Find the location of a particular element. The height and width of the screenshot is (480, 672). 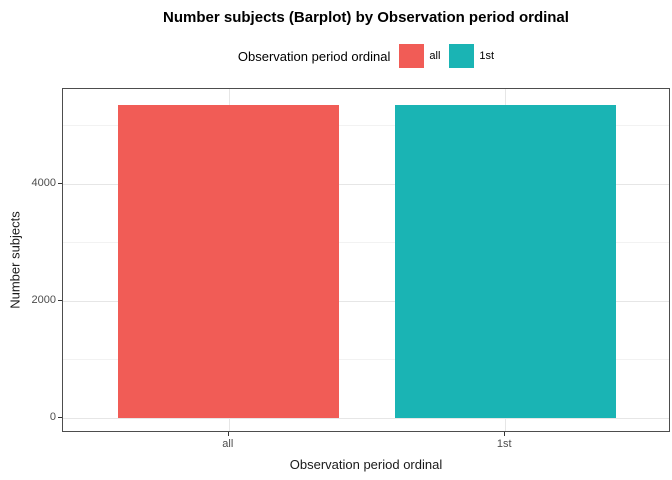

legend: Observation period ordinal all 1st is located at coordinates (366, 56).